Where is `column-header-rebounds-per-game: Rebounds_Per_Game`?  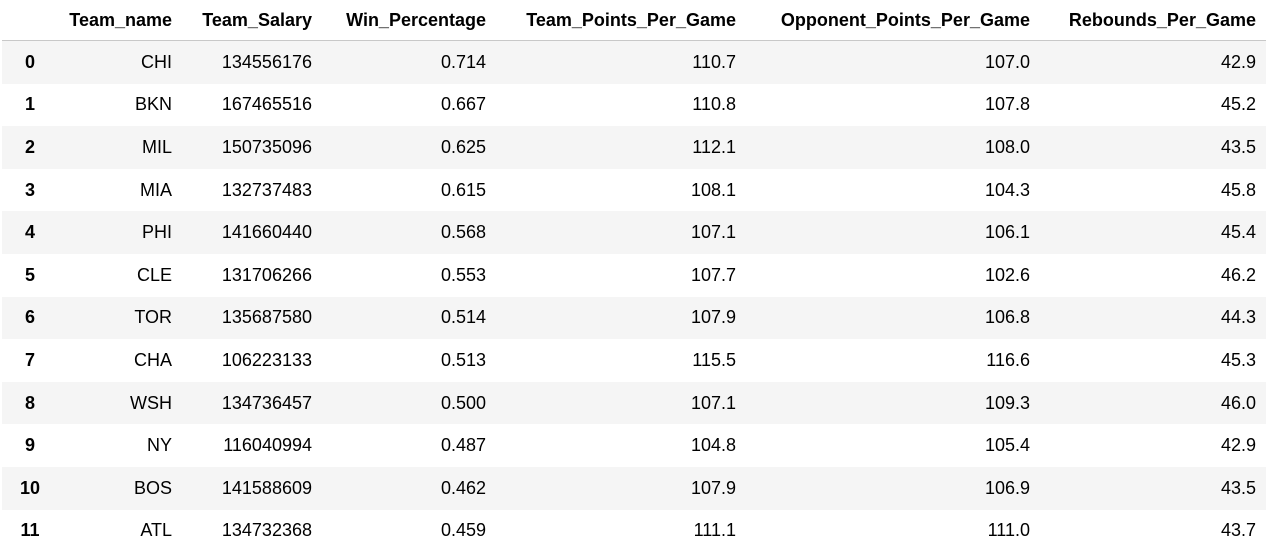 column-header-rebounds-per-game: Rebounds_Per_Game is located at coordinates (1153, 20).